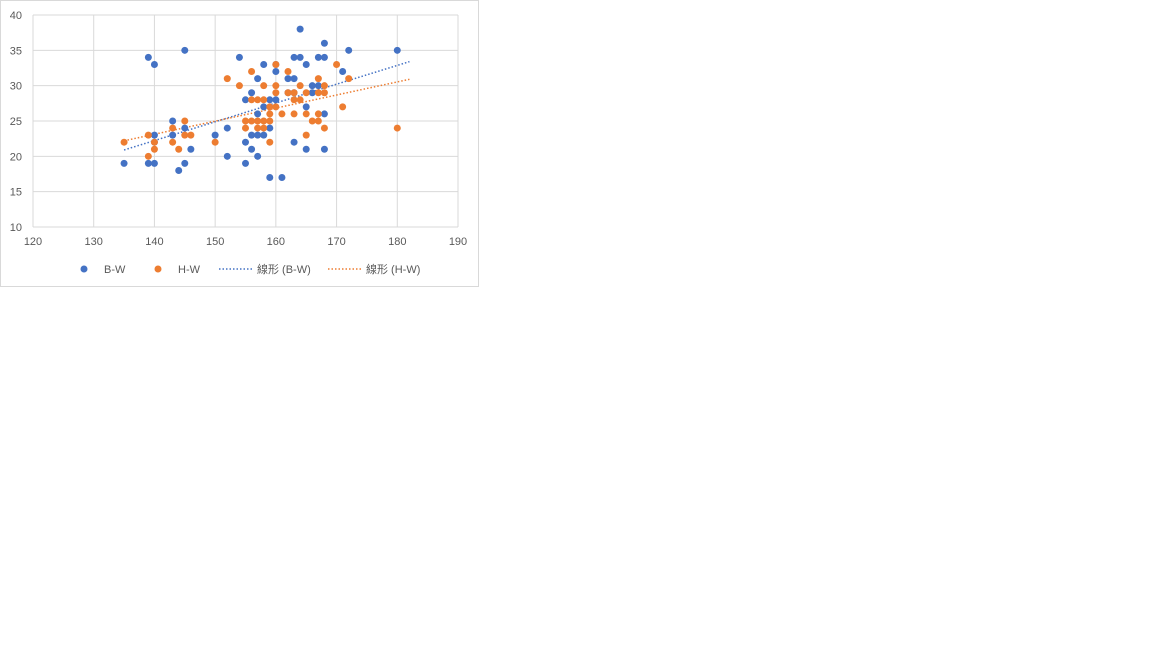 The height and width of the screenshot is (648, 1152). I want to click on y-tick-label: 30, so click(16, 87).